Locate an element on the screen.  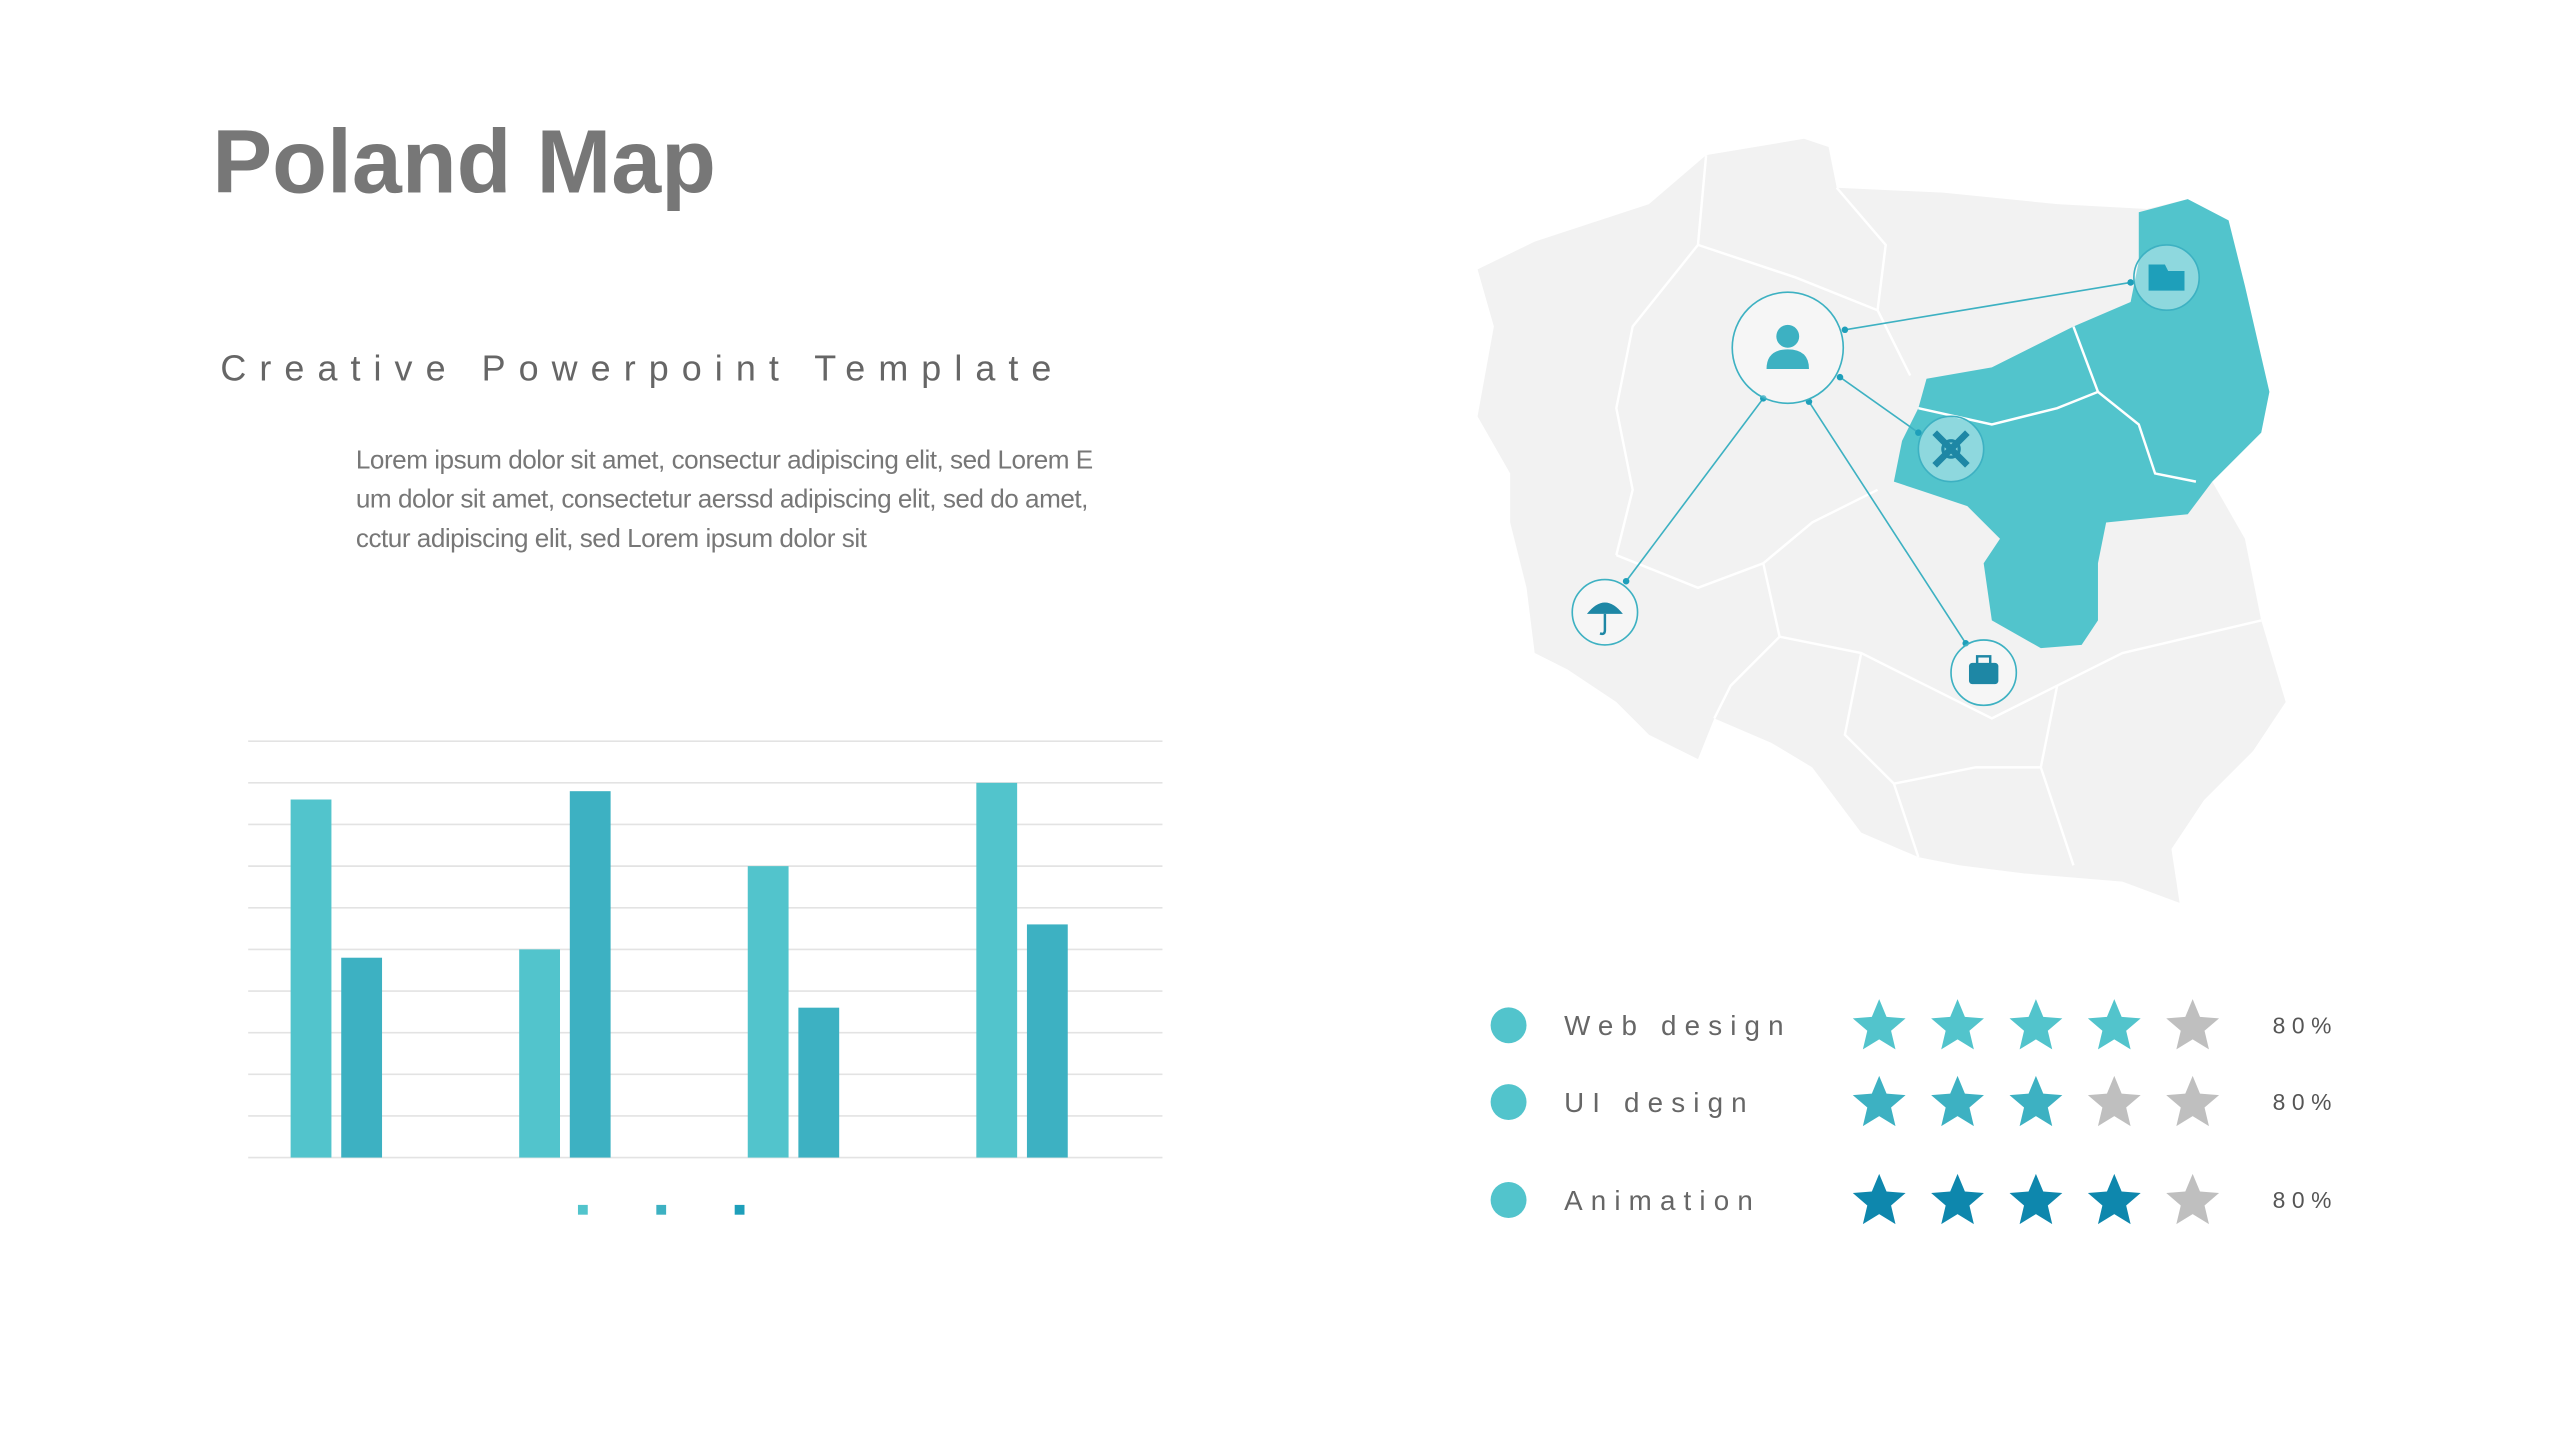
rating-label: Web design is located at coordinates (1678, 1025).